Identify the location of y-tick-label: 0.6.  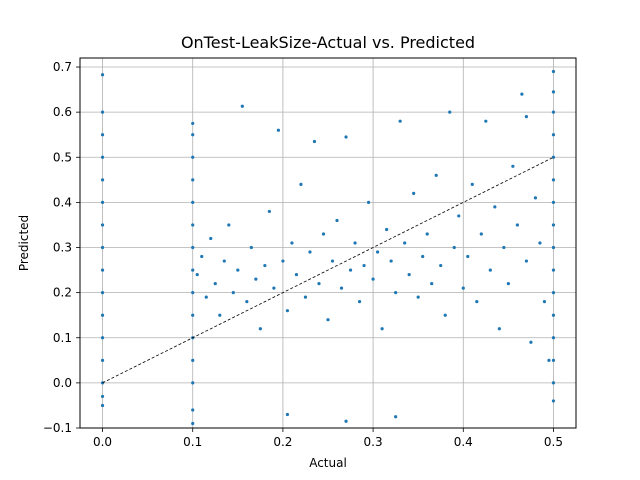
(62, 112).